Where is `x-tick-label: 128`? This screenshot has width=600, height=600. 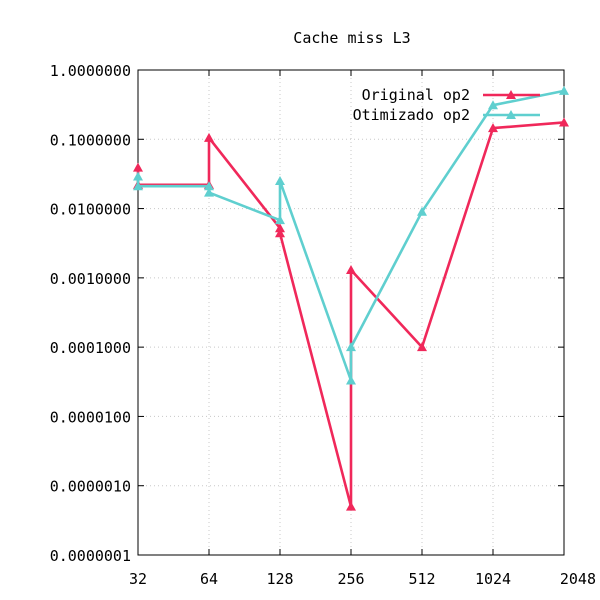
x-tick-label: 128 is located at coordinates (279, 579).